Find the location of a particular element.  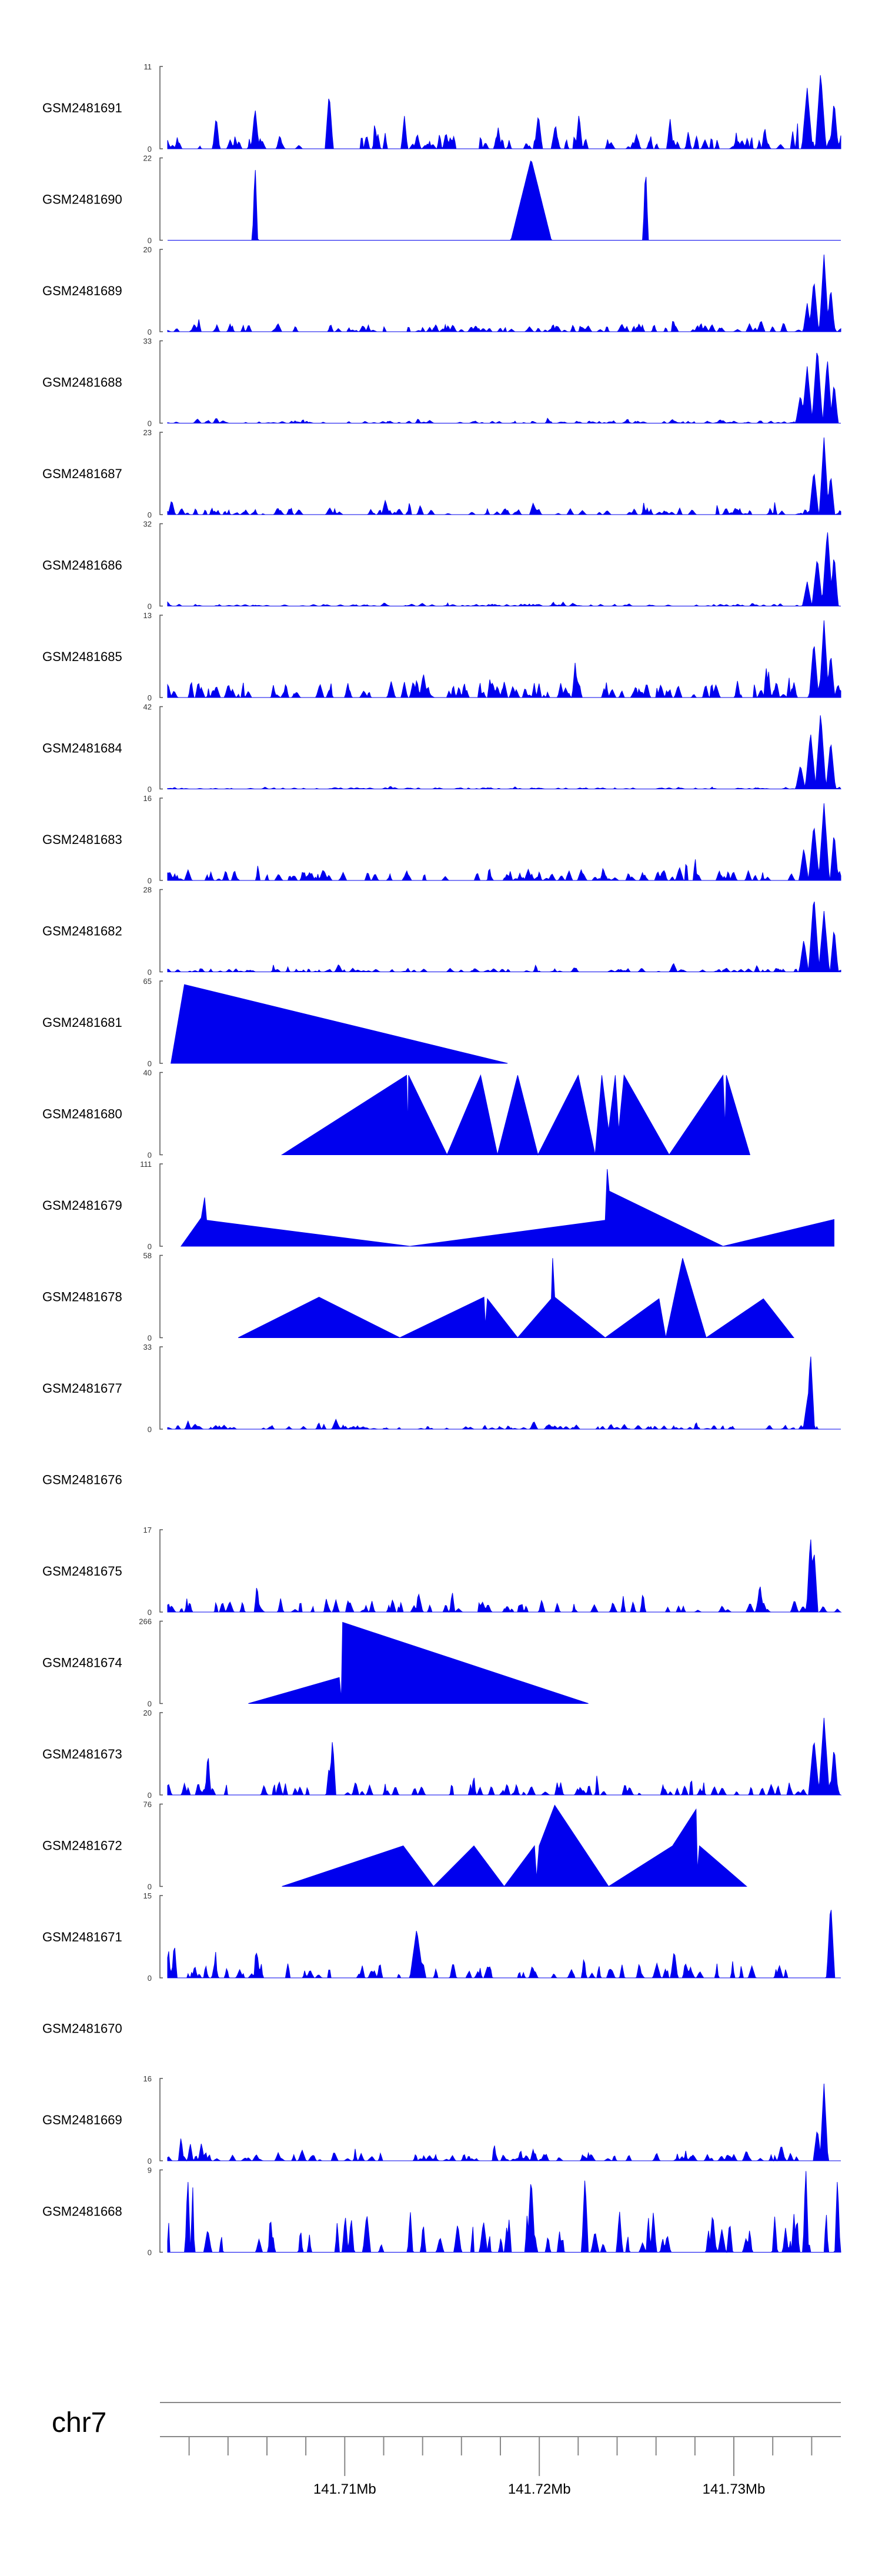

track-GSM2481690: GSM2481690 22 0 is located at coordinates (441, 199).